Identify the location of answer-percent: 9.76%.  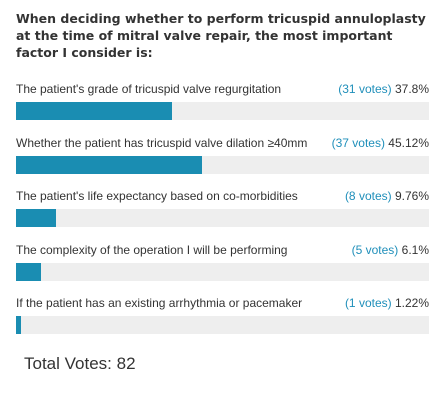
(411, 196).